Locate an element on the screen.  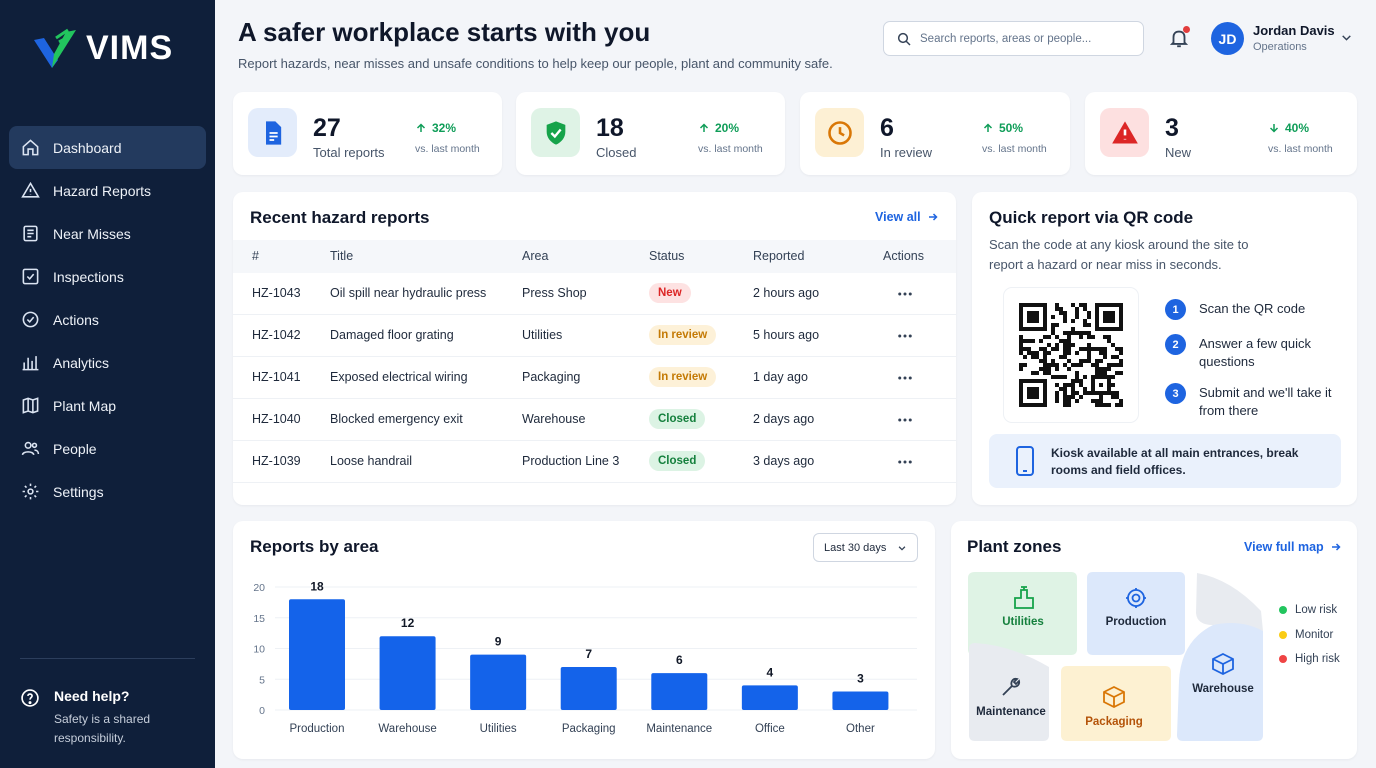
status-badge: Closed is located at coordinates (677, 461).